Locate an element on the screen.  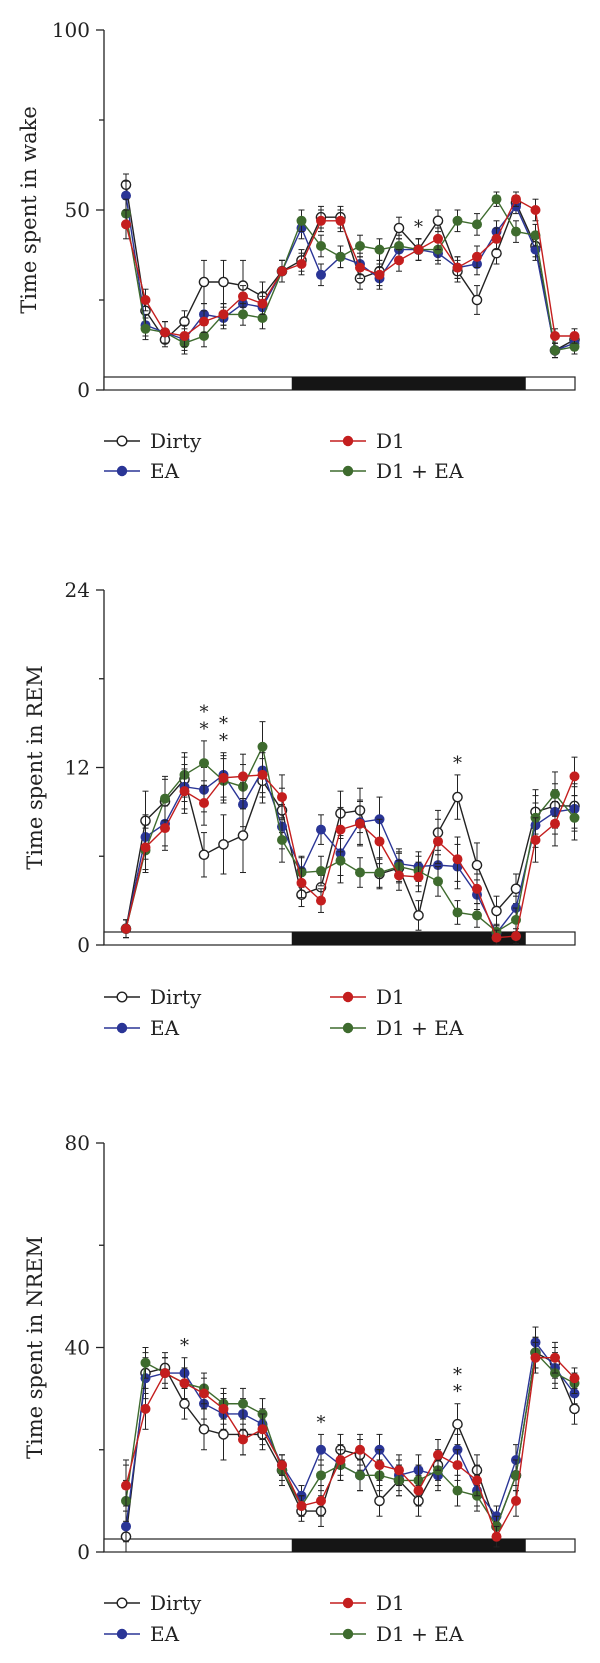
y-tick-label: 100 is located at coordinates (71, 30).